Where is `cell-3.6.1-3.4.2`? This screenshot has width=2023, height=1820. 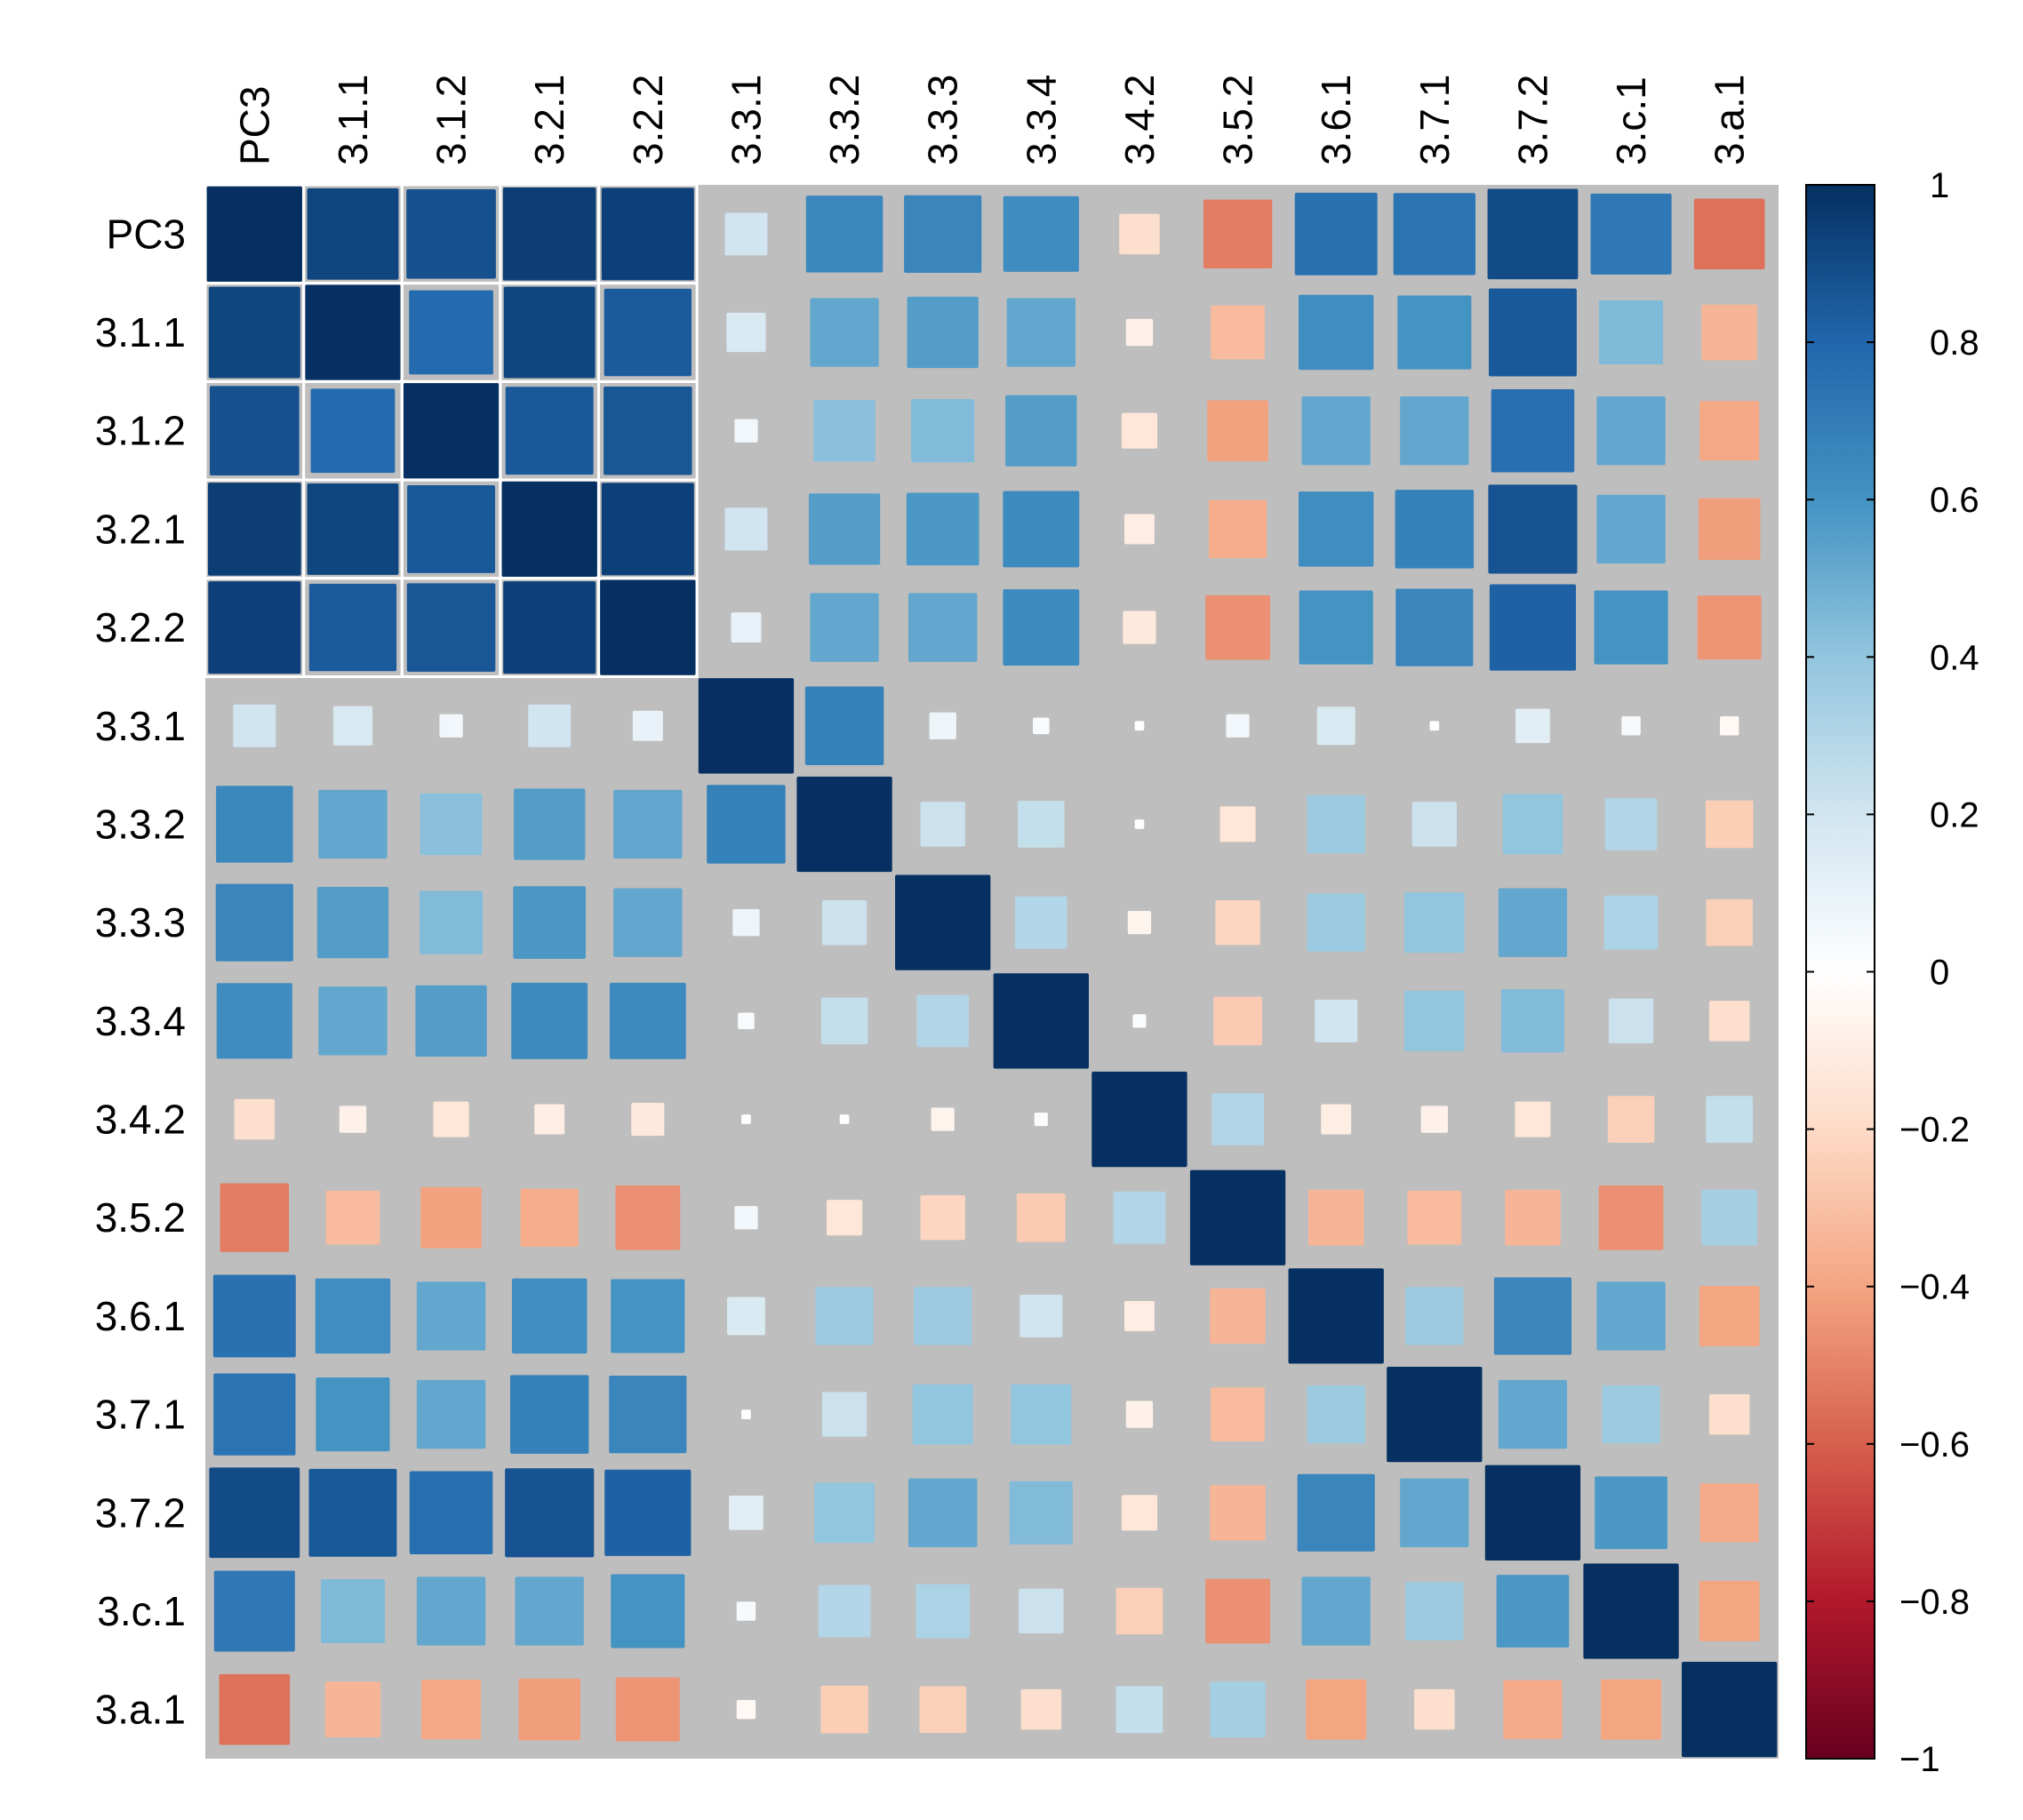 cell-3.6.1-3.4.2 is located at coordinates (1139, 1315).